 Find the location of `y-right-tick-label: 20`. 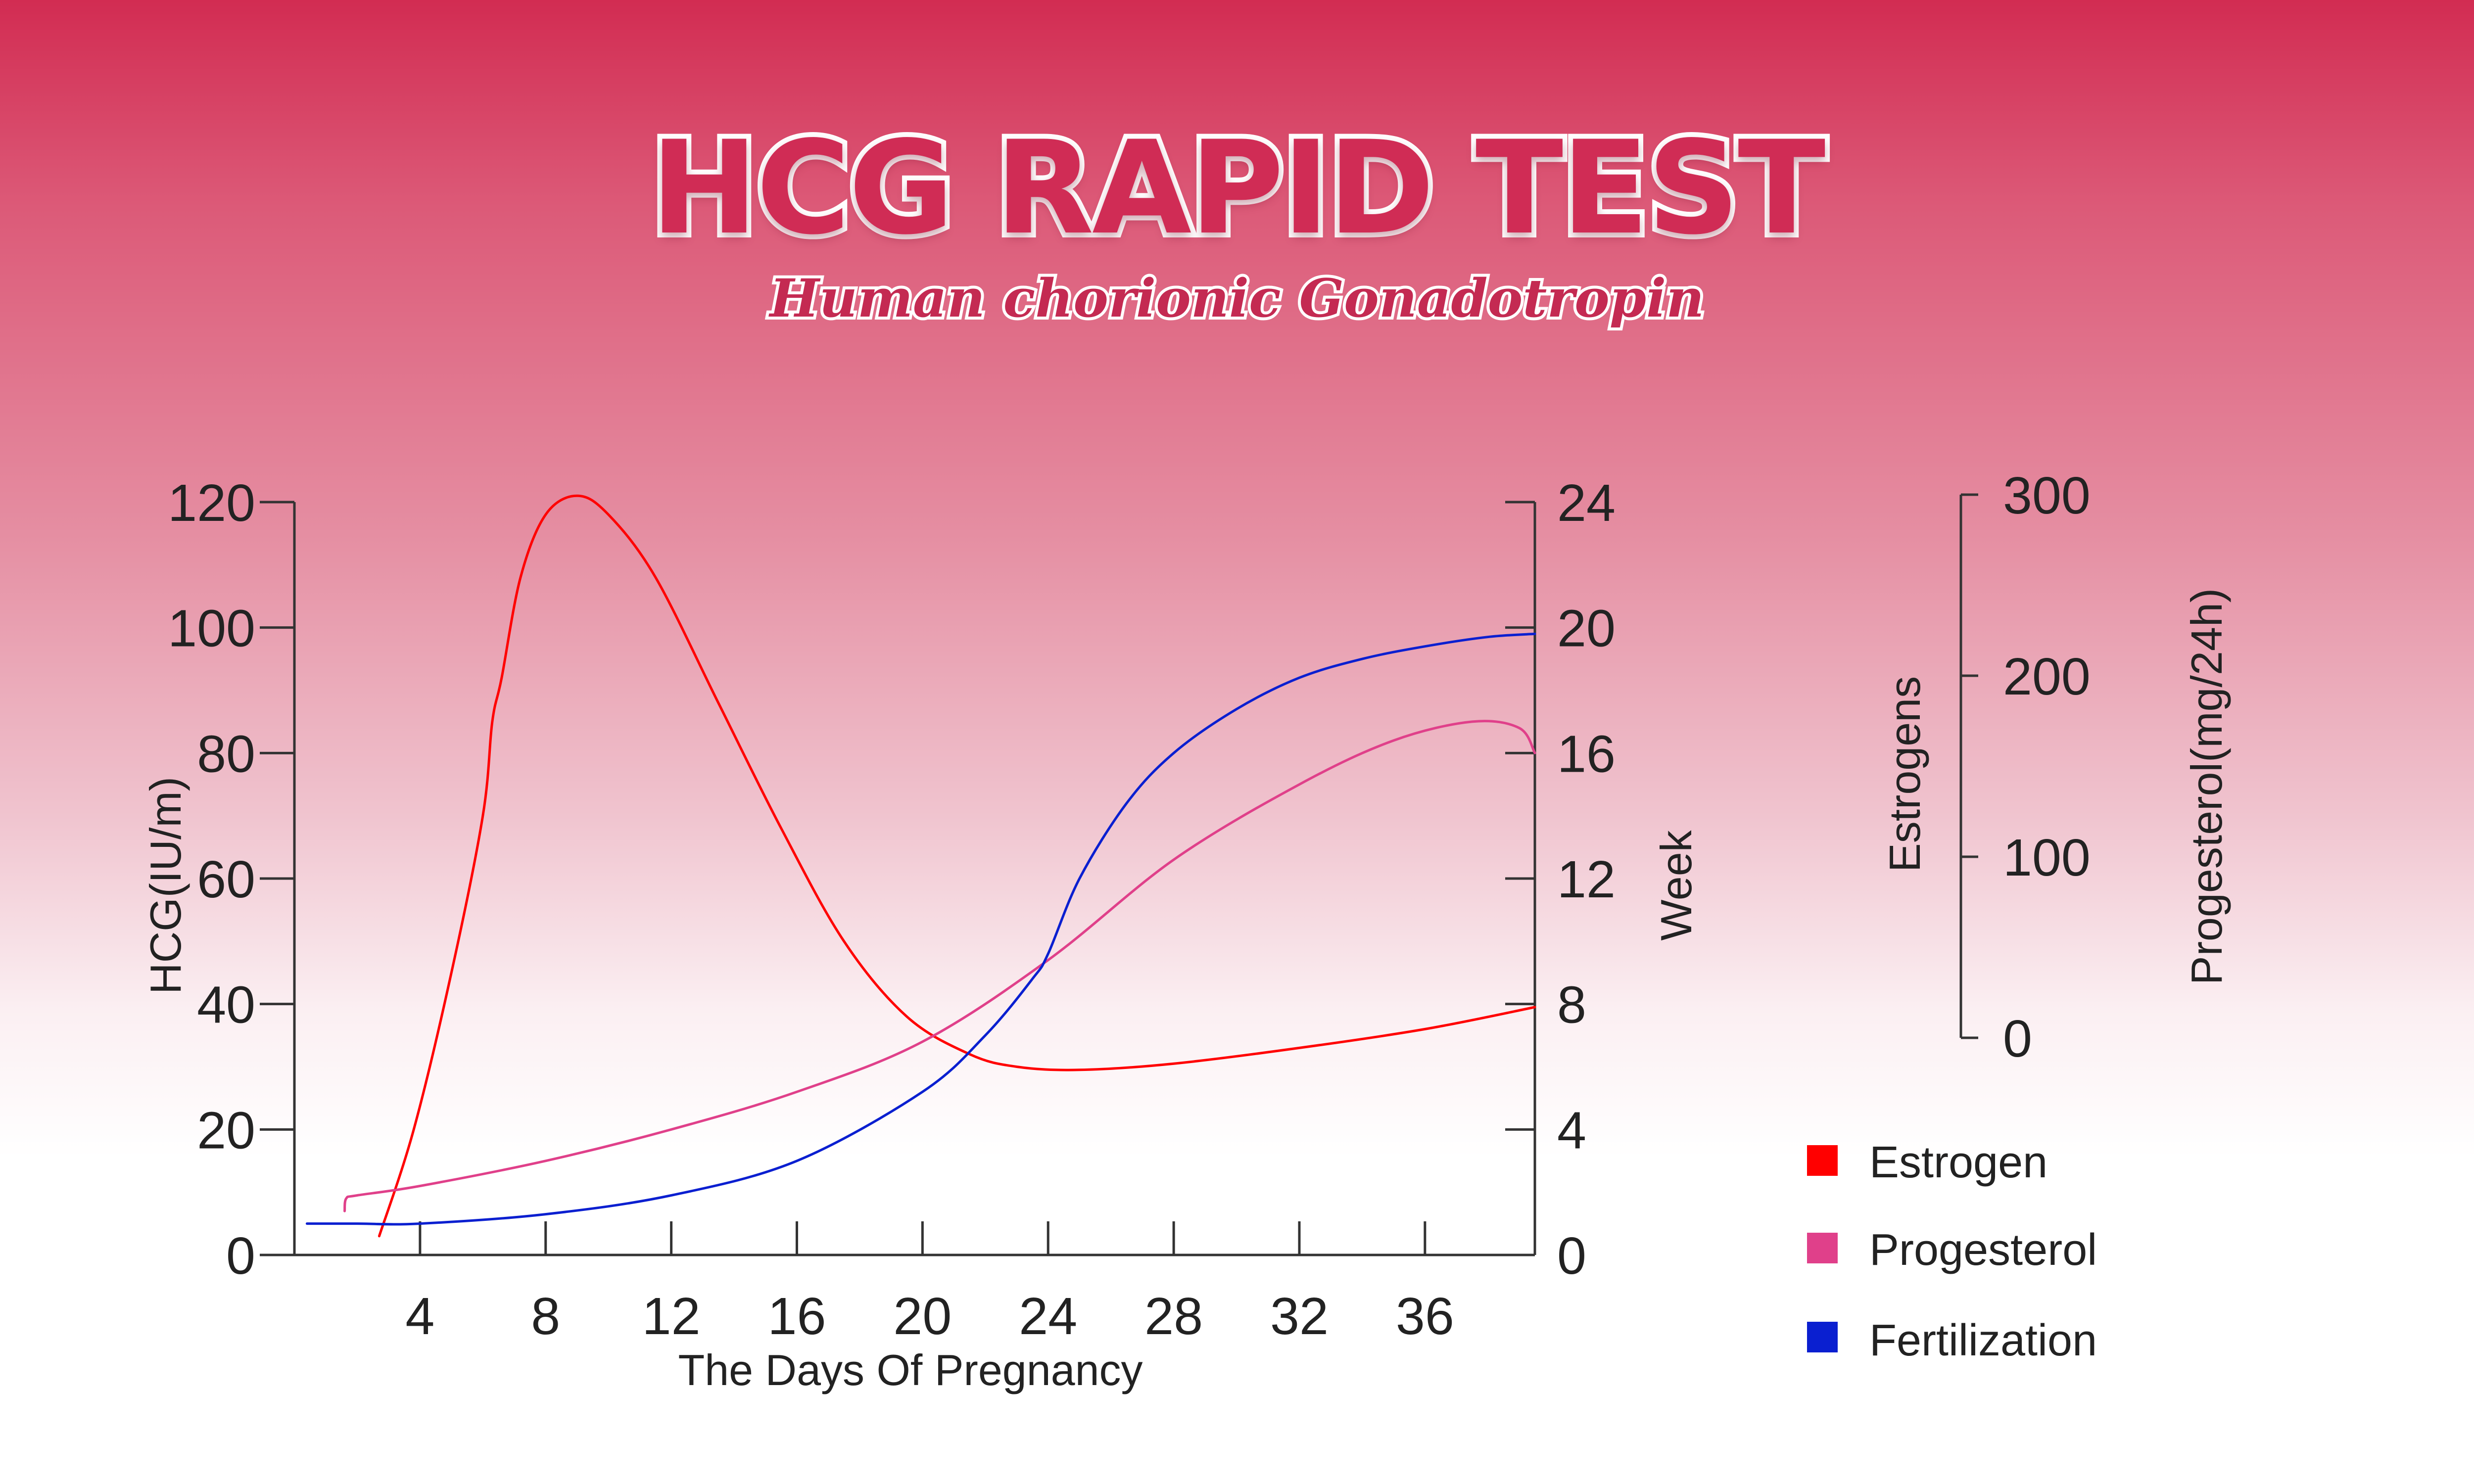

y-right-tick-label: 20 is located at coordinates (1587, 629).